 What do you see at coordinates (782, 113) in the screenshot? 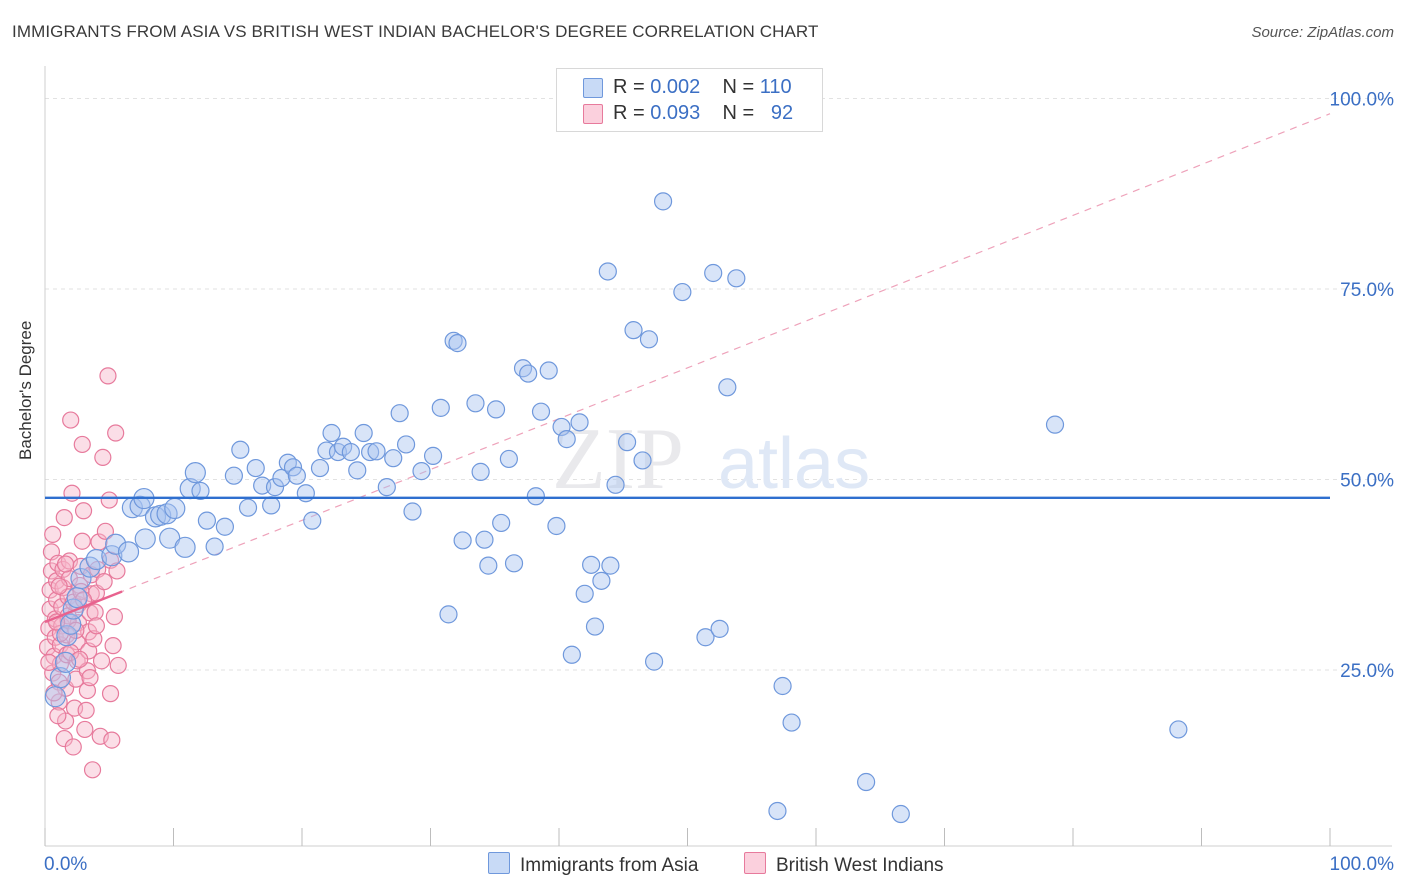
I see `legend-n-value-bwi: 92` at bounding box center [782, 113].